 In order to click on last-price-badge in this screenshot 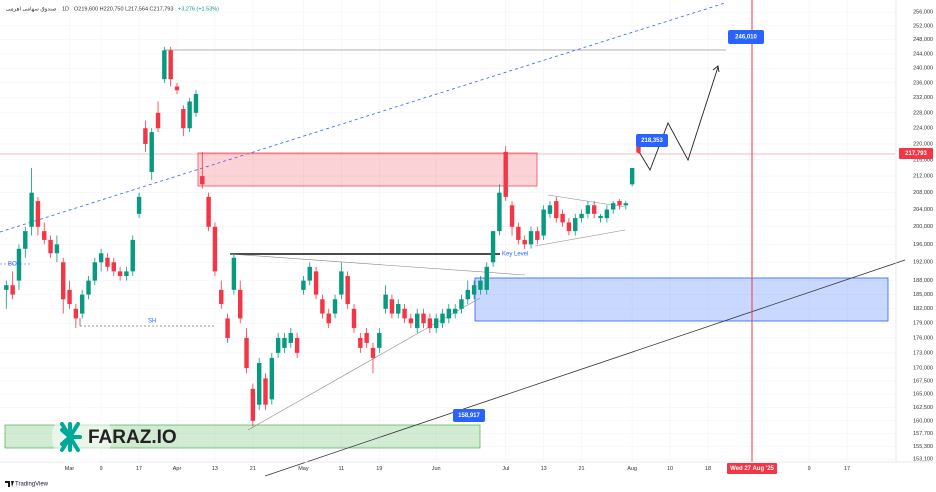, I will do `click(916, 153)`.